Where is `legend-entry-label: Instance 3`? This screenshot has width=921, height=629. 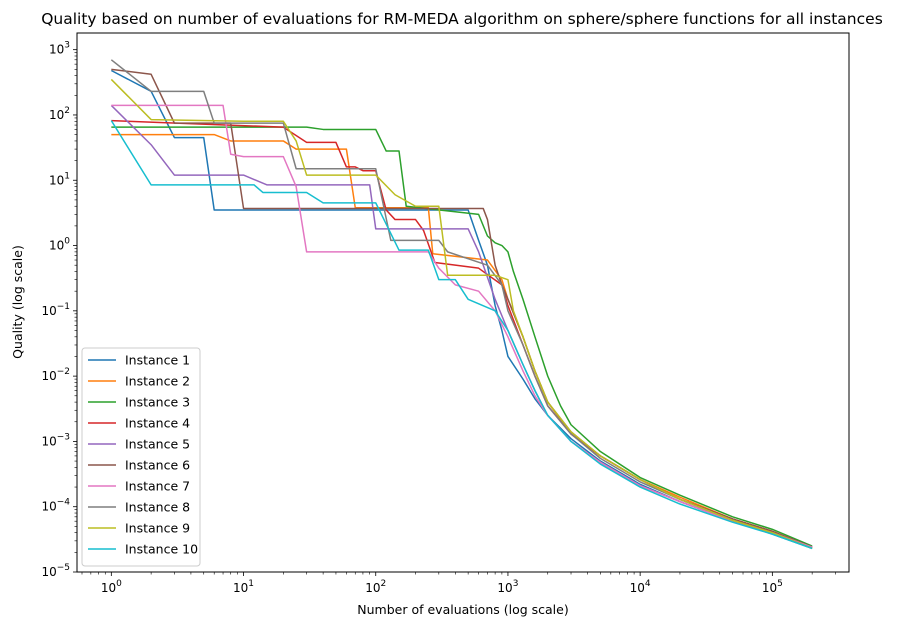 legend-entry-label: Instance 3 is located at coordinates (157, 402).